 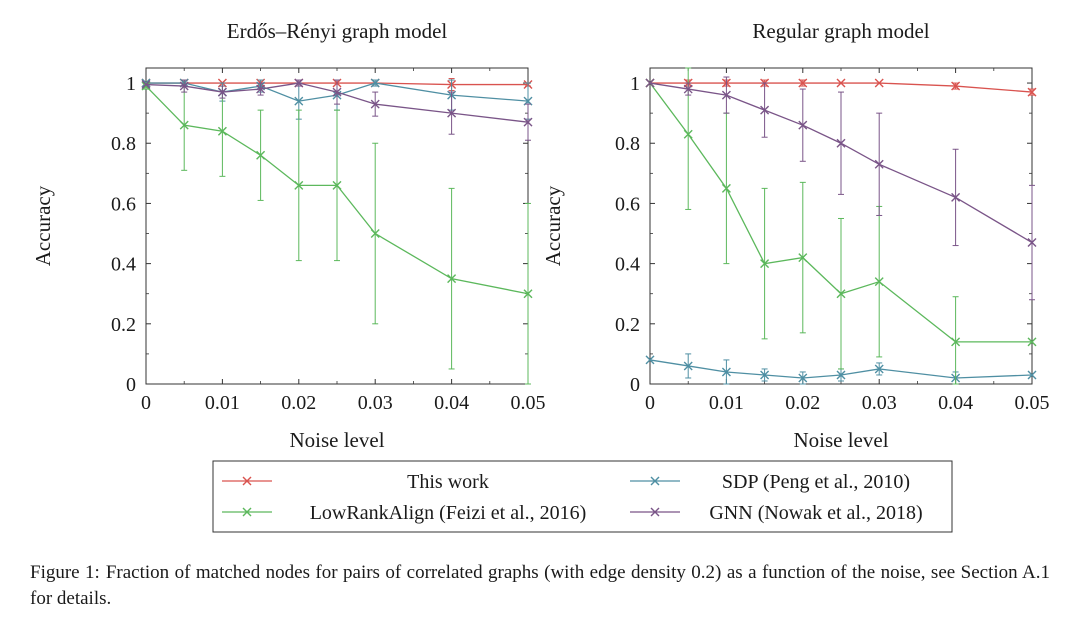 What do you see at coordinates (65, 572) in the screenshot?
I see `caption-label: Figure 1:` at bounding box center [65, 572].